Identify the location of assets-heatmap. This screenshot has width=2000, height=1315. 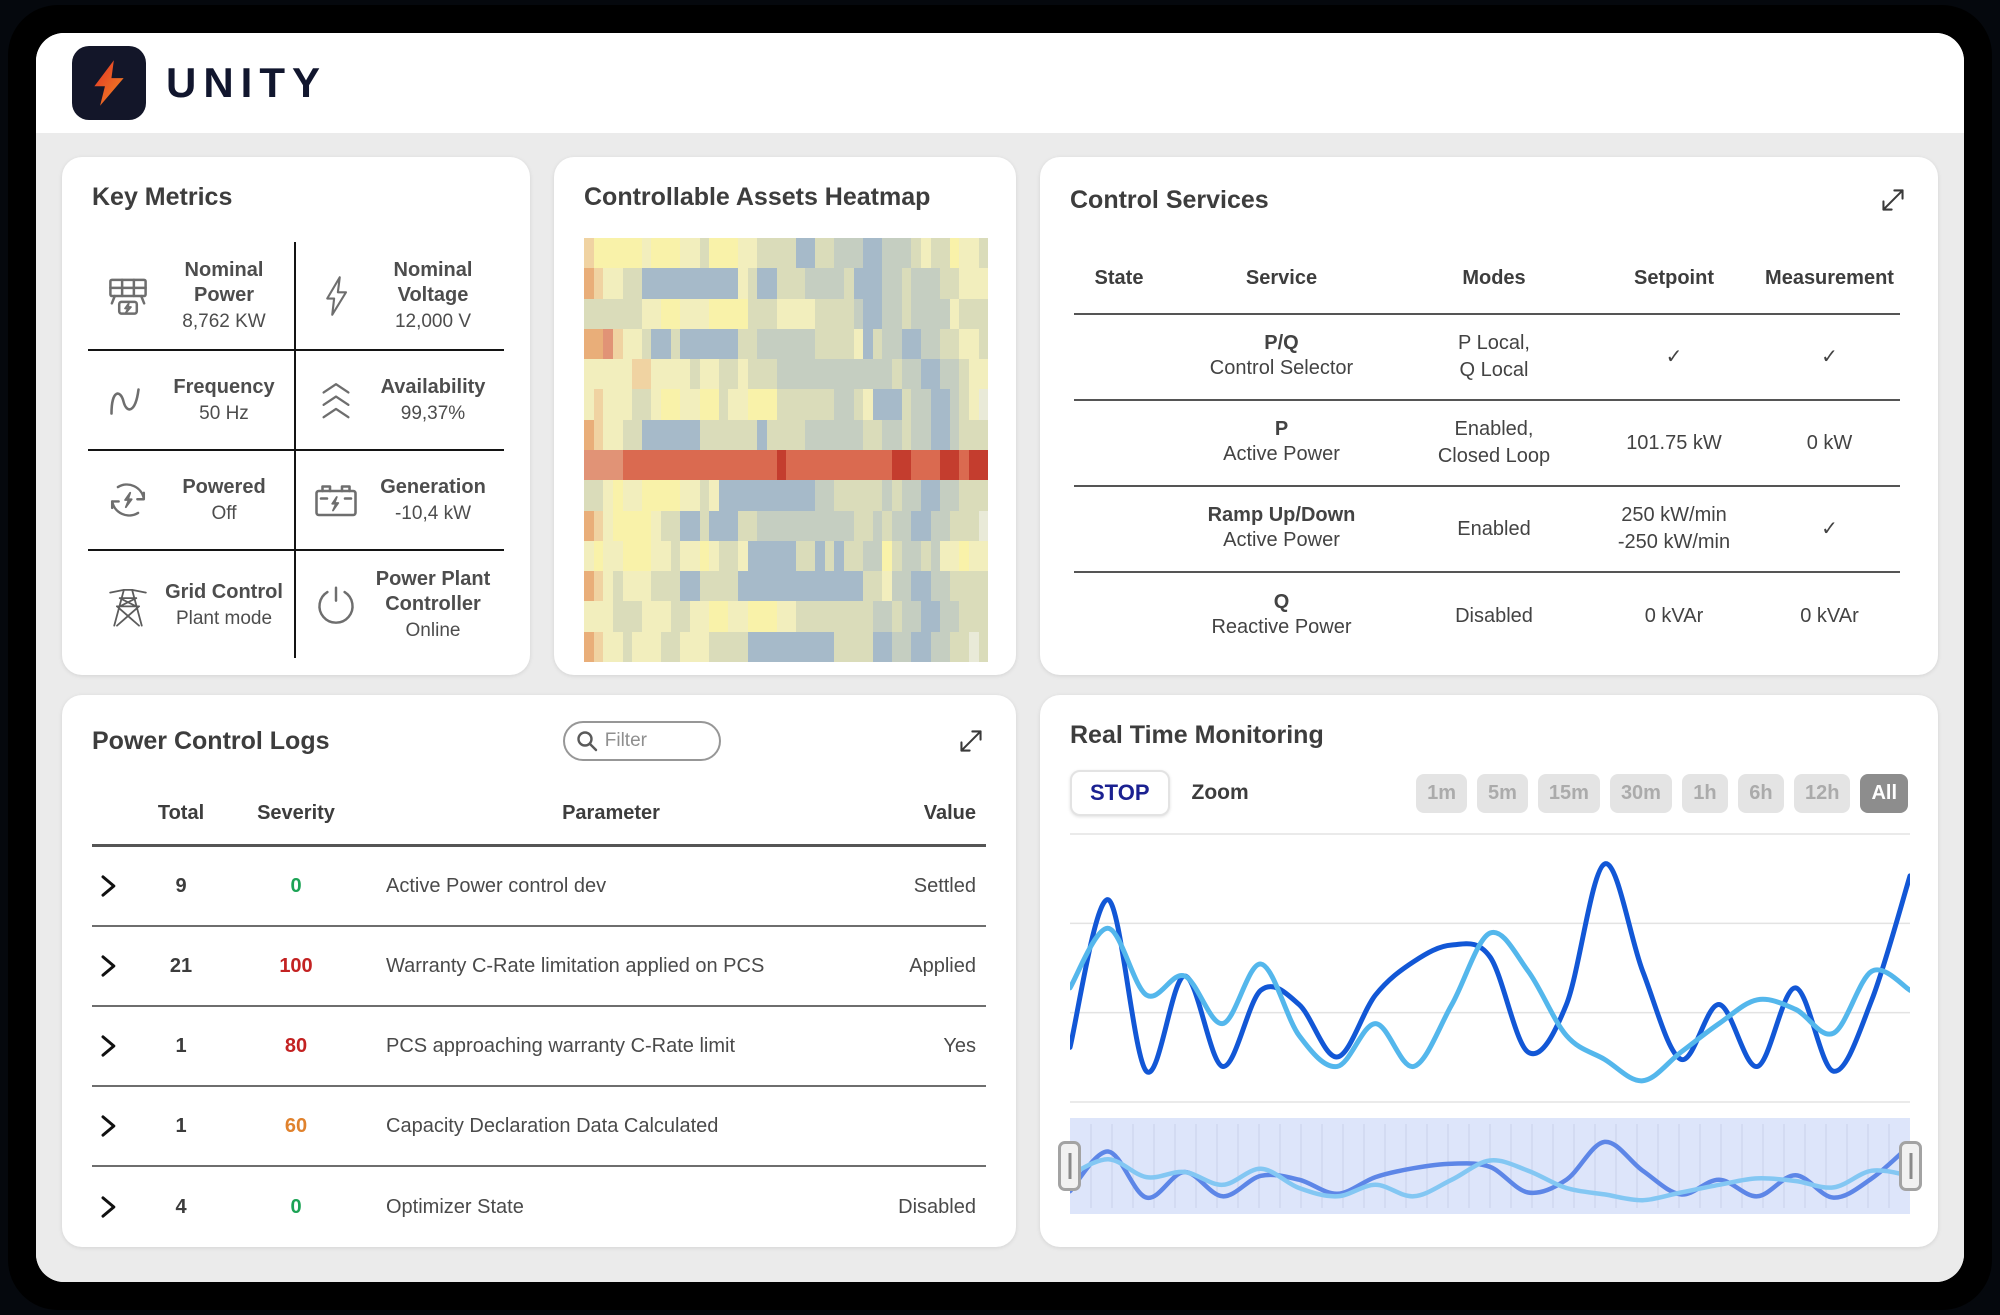
(786, 450).